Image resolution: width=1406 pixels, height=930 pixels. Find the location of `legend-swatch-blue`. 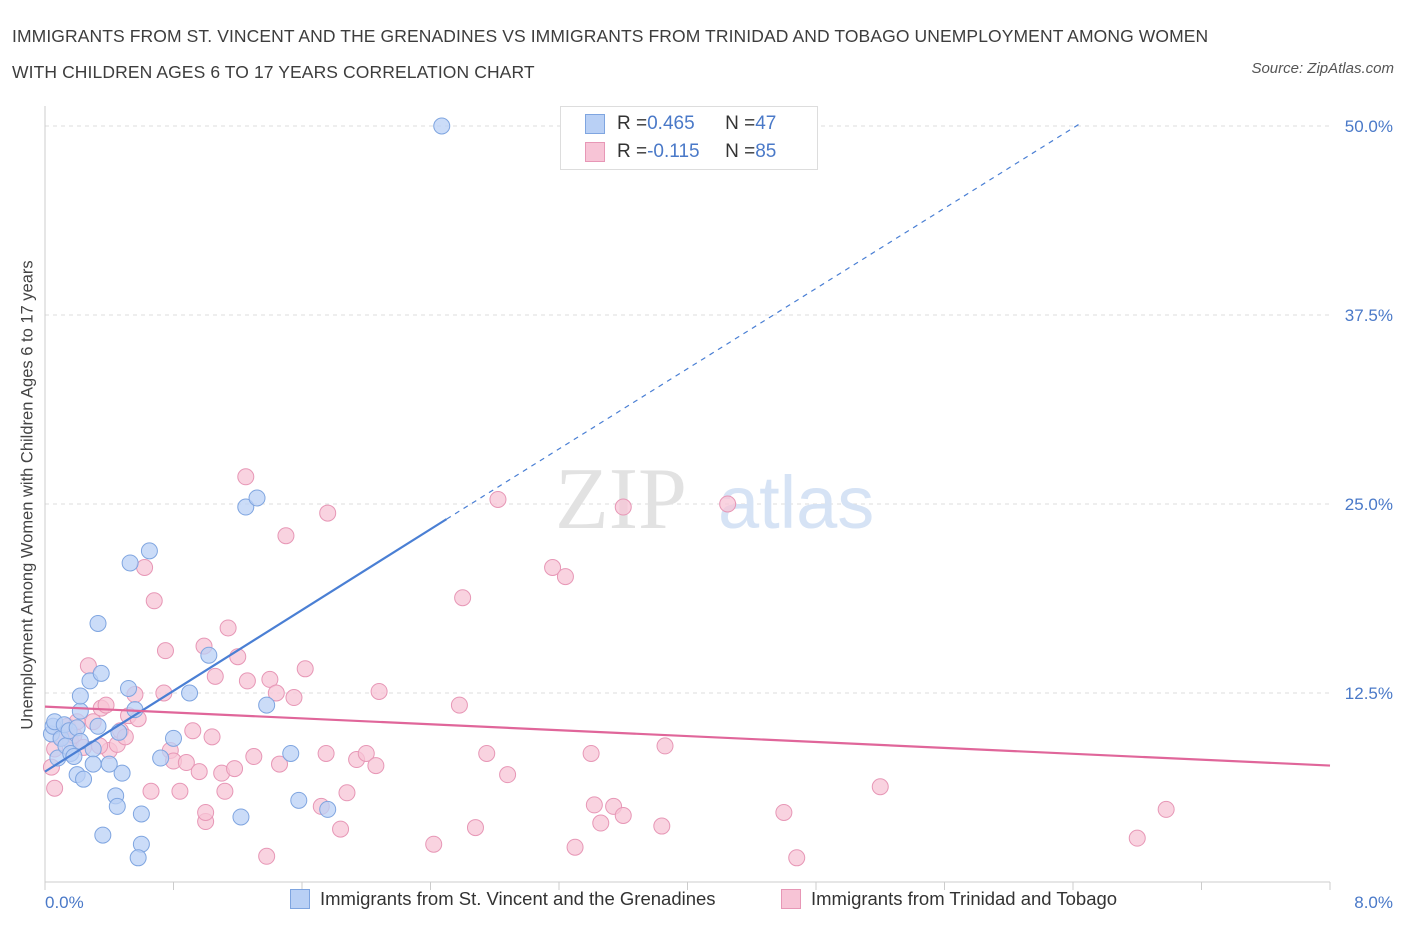

legend-swatch-blue is located at coordinates (595, 124).